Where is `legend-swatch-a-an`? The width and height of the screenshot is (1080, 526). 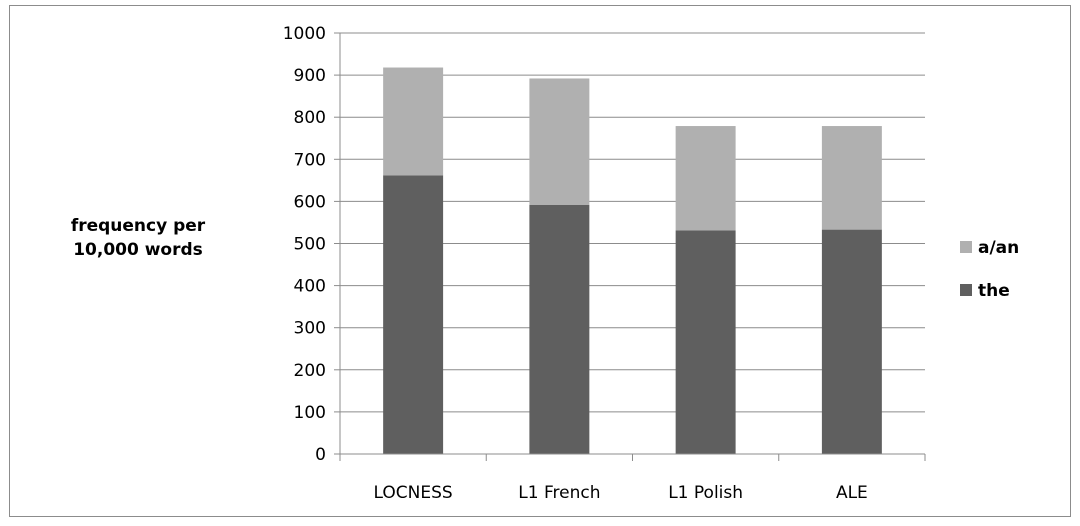
legend-swatch-a-an is located at coordinates (966, 247).